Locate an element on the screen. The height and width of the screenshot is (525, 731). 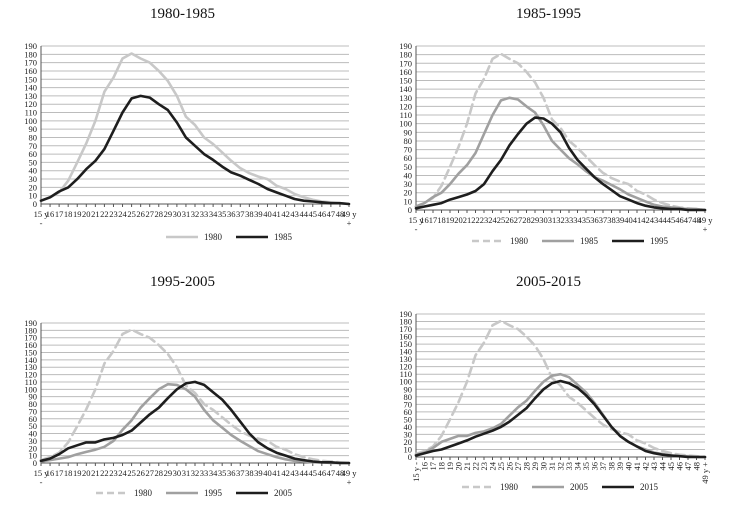
x-tick-label: 41 is located at coordinates (276, 473).